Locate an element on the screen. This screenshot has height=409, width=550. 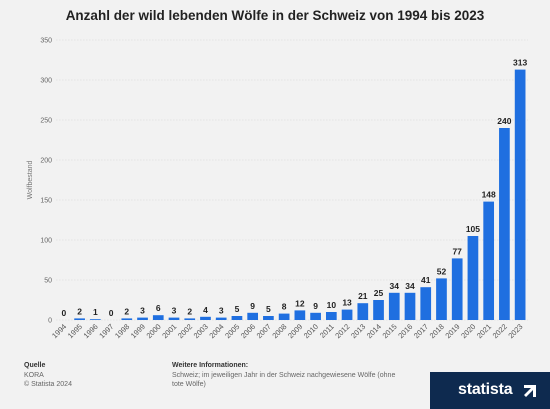
x-tick-label: 2023 is located at coordinates (515, 331).